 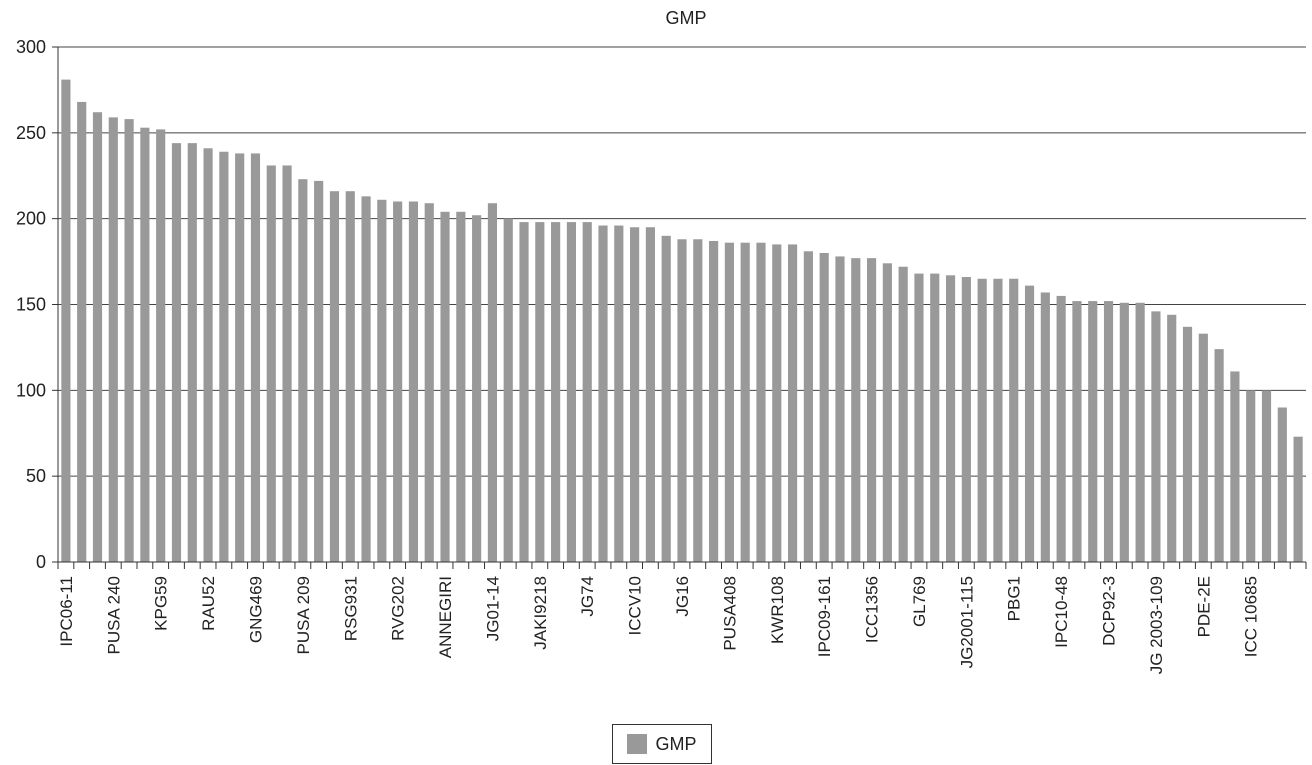 I want to click on y-tick-label: 150, so click(x=31, y=305).